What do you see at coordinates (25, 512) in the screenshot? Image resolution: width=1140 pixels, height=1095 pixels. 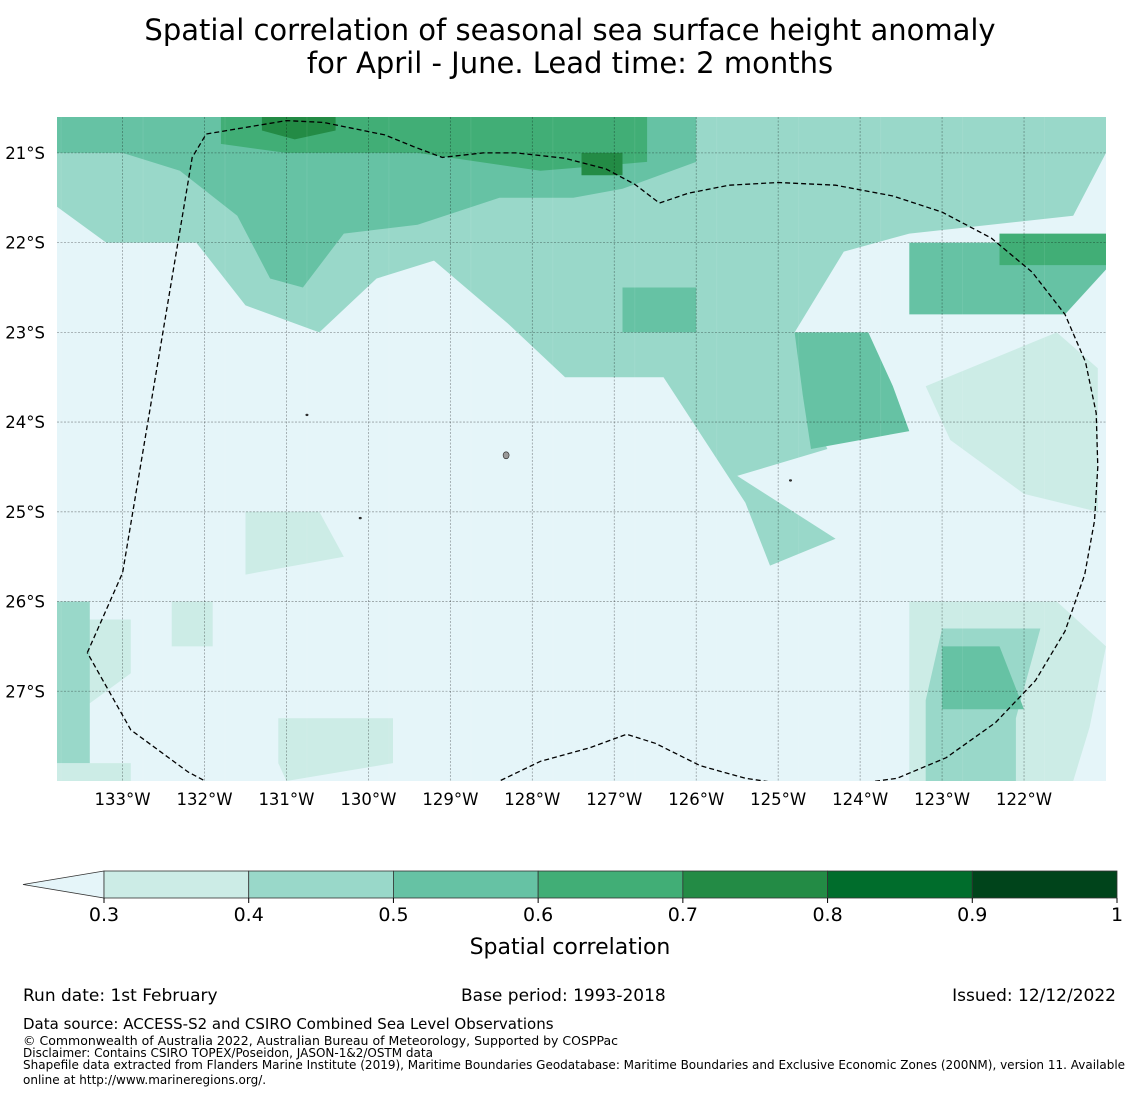 I see `lat-label: 25°S` at bounding box center [25, 512].